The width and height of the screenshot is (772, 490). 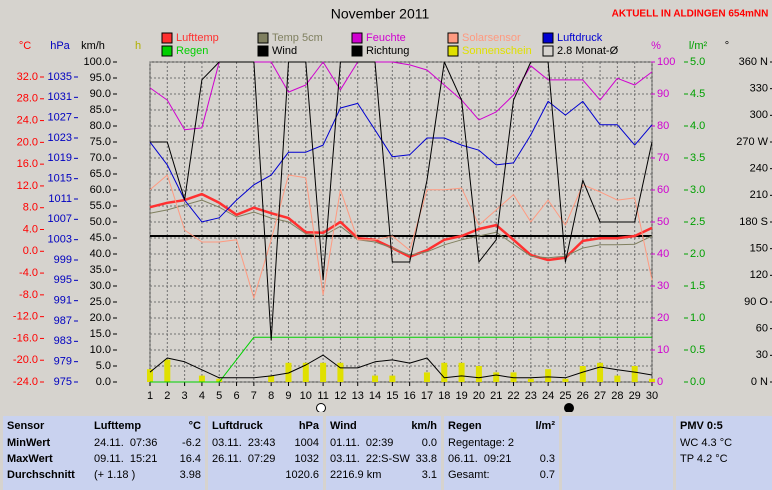 What do you see at coordinates (190, 475) in the screenshot?
I see `table-value: 3.98` at bounding box center [190, 475].